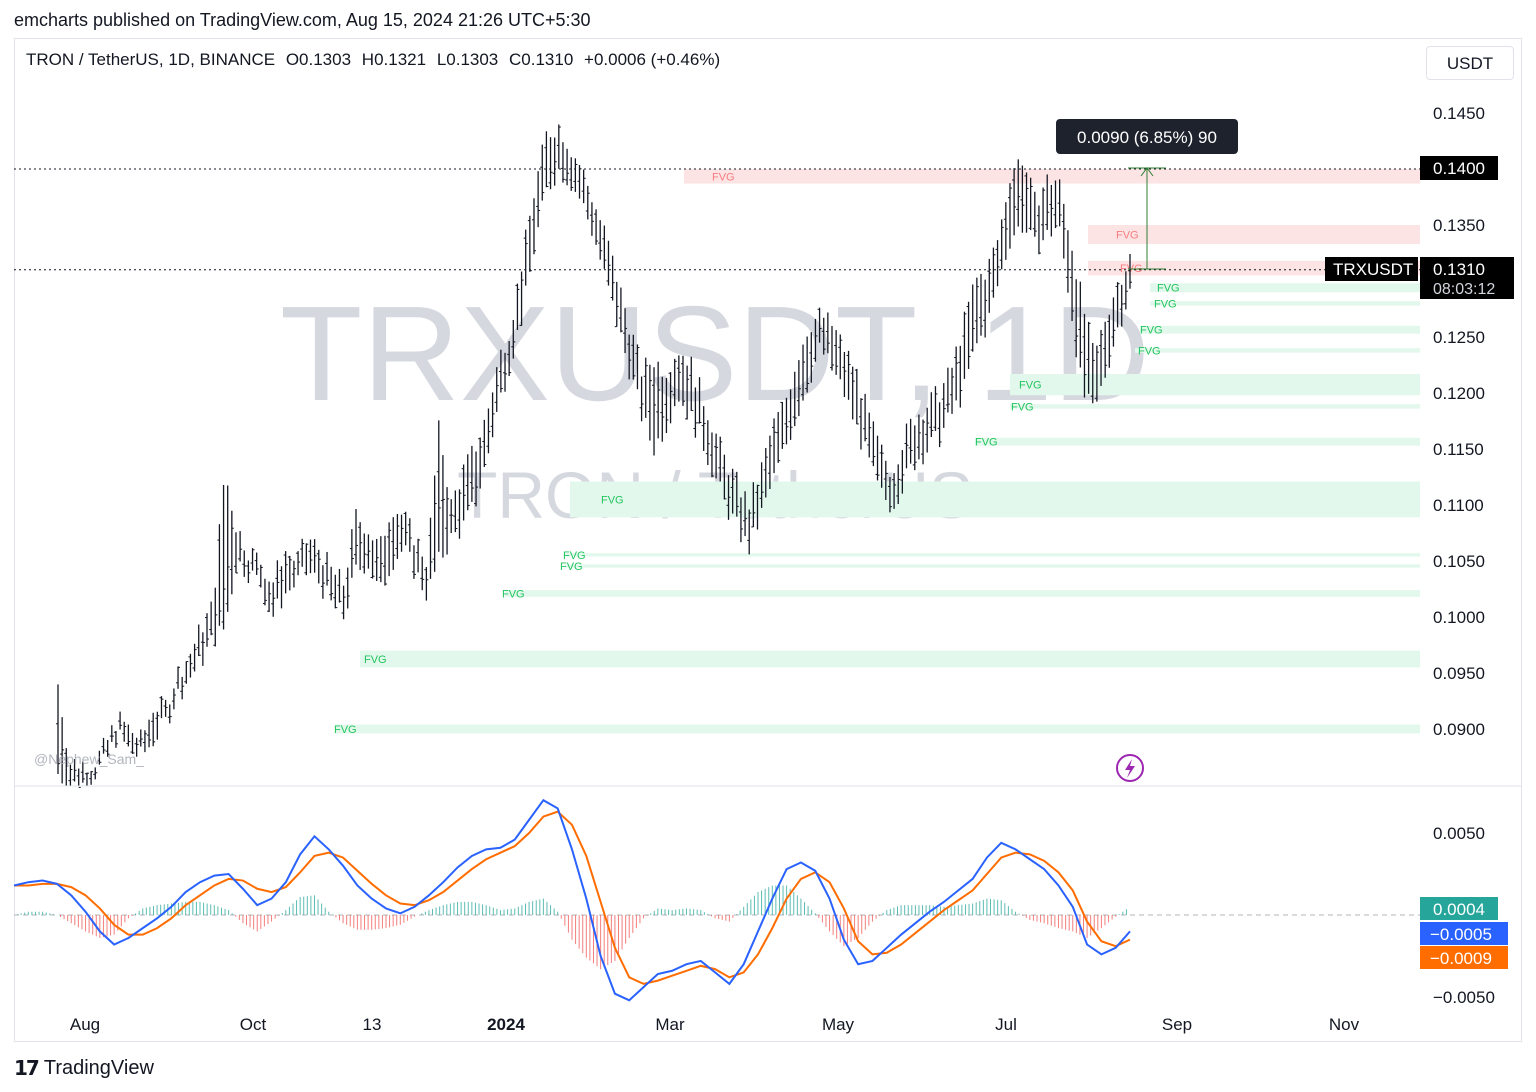 The image size is (1536, 1092). What do you see at coordinates (1006, 1024) in the screenshot?
I see `time-tick-label: Jul` at bounding box center [1006, 1024].